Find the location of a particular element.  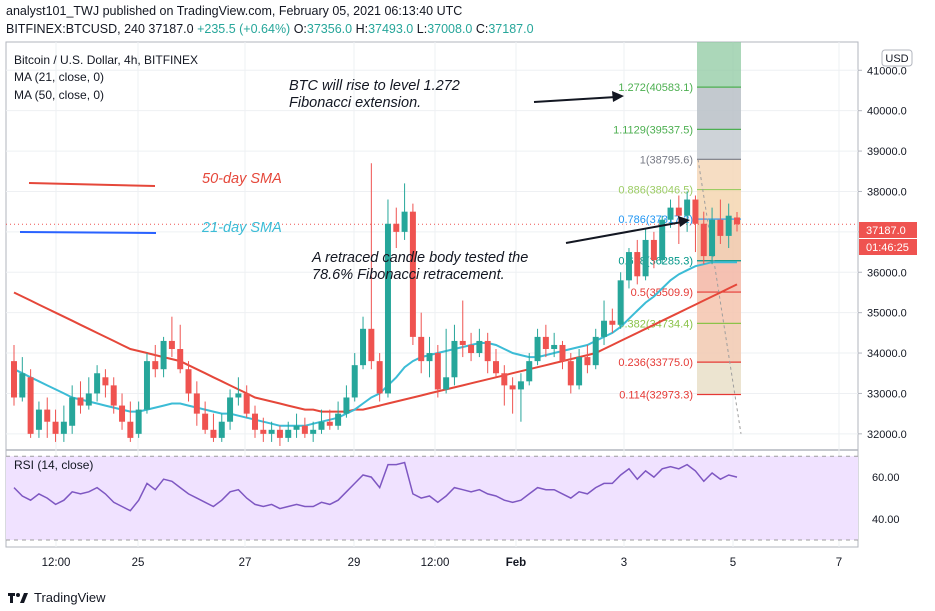

rsi-line is located at coordinates (375, 486).